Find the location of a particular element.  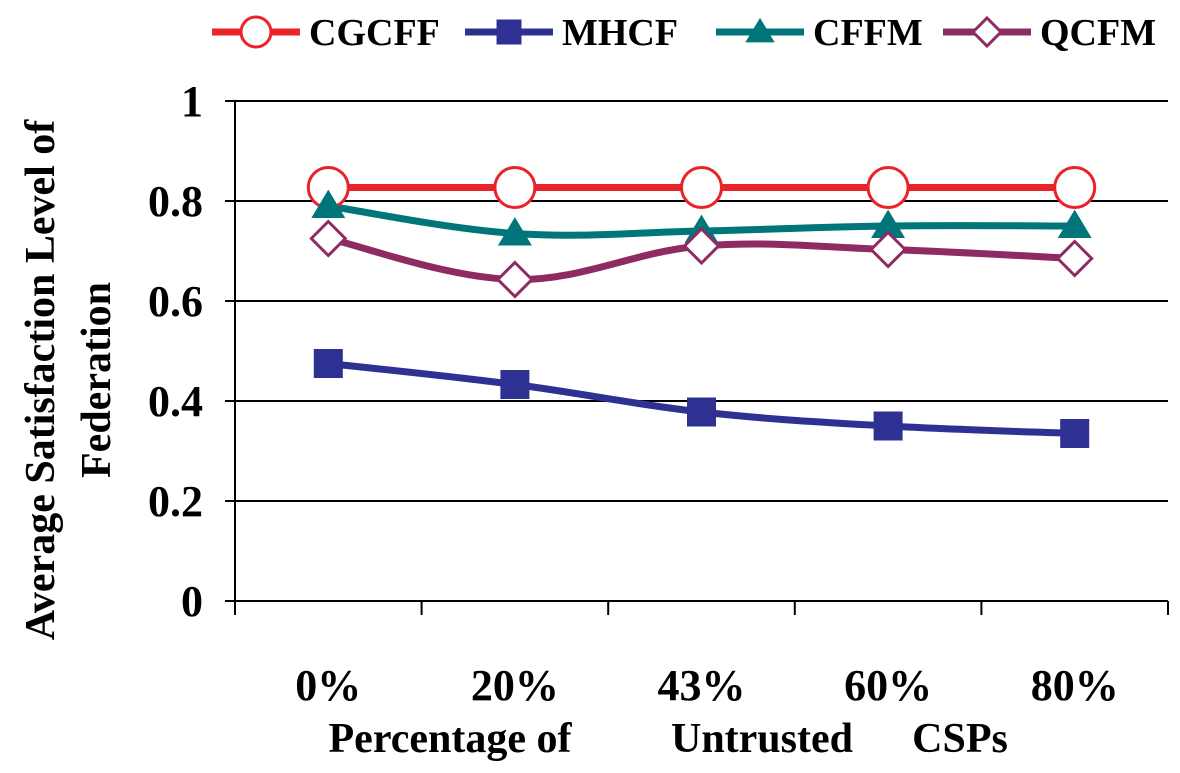

legend-marker-cffm is located at coordinates (760, 30).